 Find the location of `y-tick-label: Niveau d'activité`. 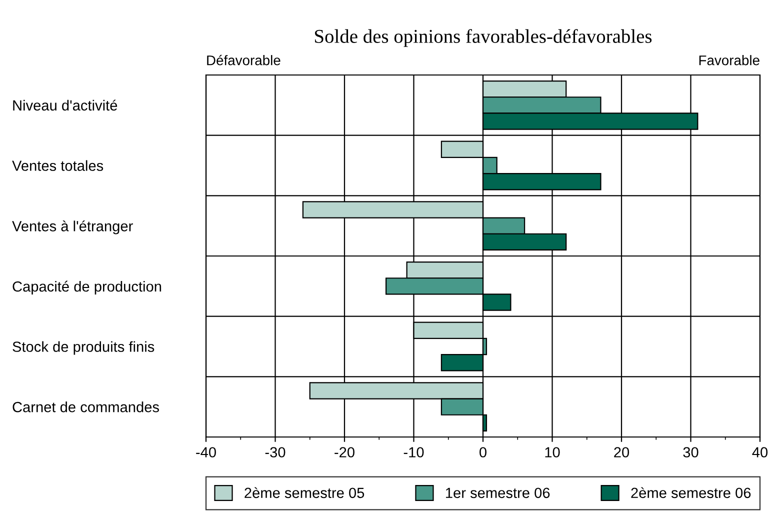

y-tick-label: Niveau d'activité is located at coordinates (65, 105).